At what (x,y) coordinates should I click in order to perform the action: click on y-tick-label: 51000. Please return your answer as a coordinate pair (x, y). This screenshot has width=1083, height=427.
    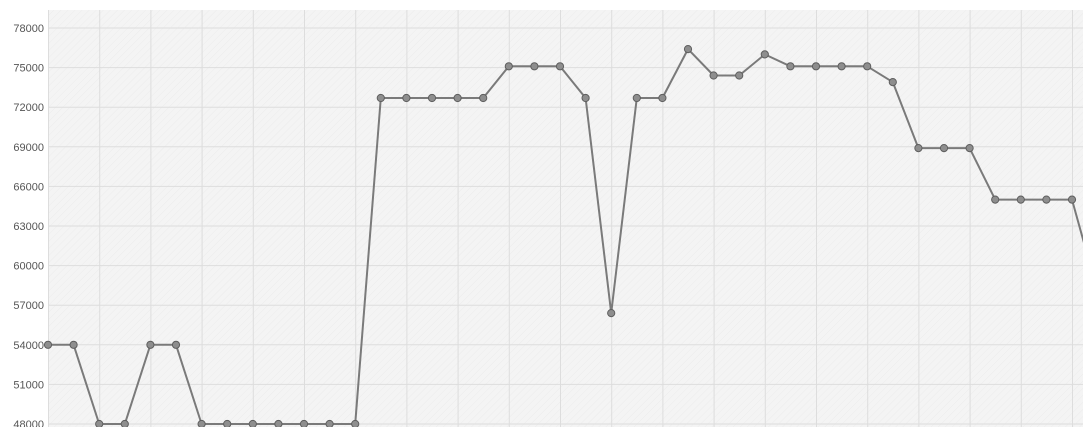
    Looking at the image, I should click on (28, 385).